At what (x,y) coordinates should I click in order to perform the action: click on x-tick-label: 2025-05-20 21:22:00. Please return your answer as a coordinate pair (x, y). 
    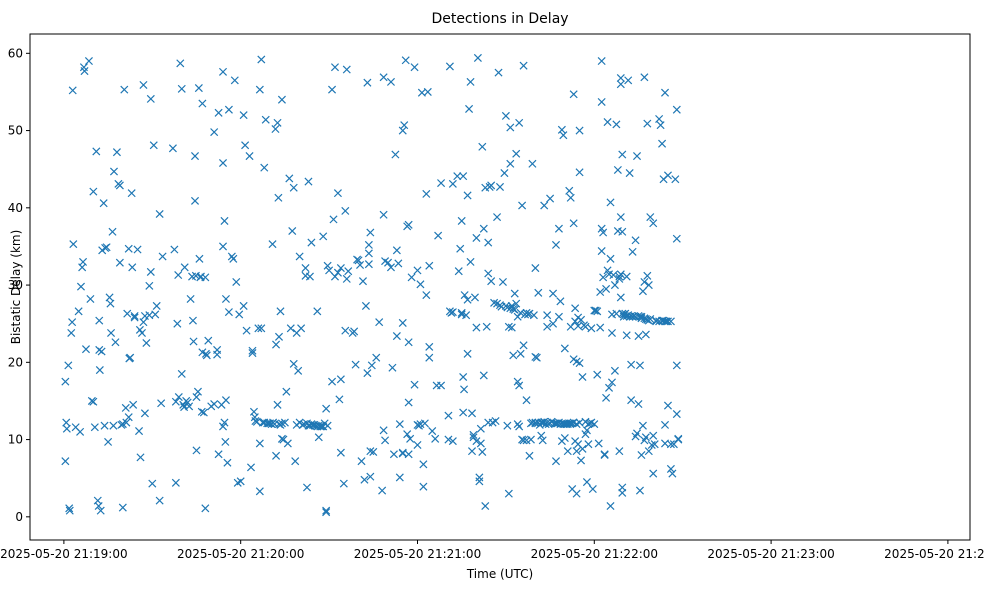
    Looking at the image, I should click on (594, 554).